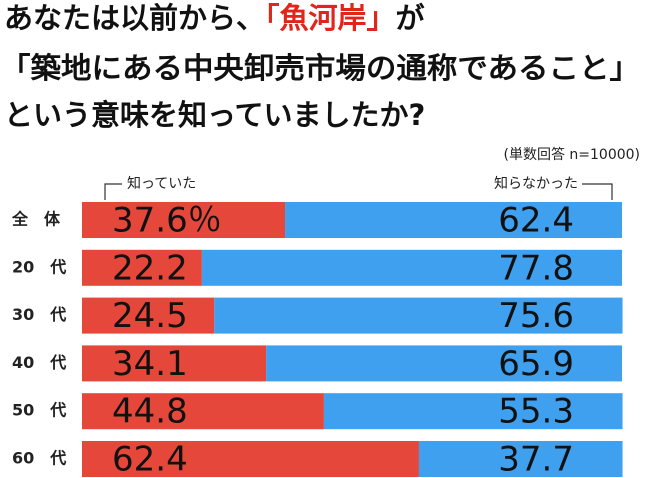 The width and height of the screenshot is (645, 478). What do you see at coordinates (39, 266) in the screenshot?
I see `category-label: 20 代` at bounding box center [39, 266].